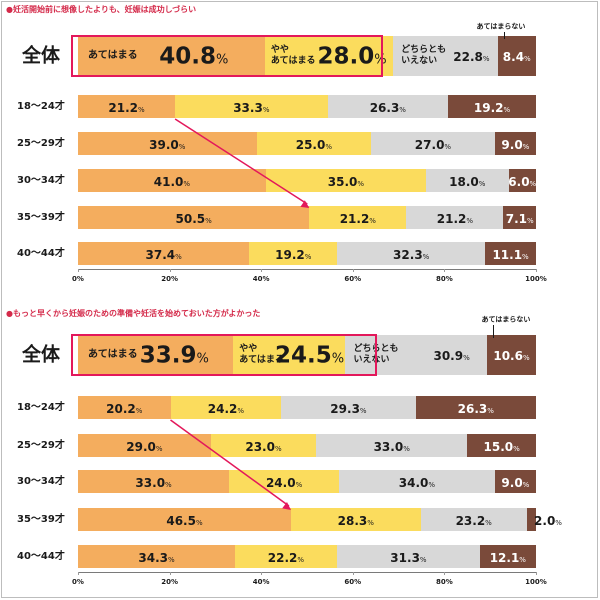 This screenshot has height=600, width=600. Describe the element at coordinates (248, 348) in the screenshot. I see `caption-line: やや` at that location.